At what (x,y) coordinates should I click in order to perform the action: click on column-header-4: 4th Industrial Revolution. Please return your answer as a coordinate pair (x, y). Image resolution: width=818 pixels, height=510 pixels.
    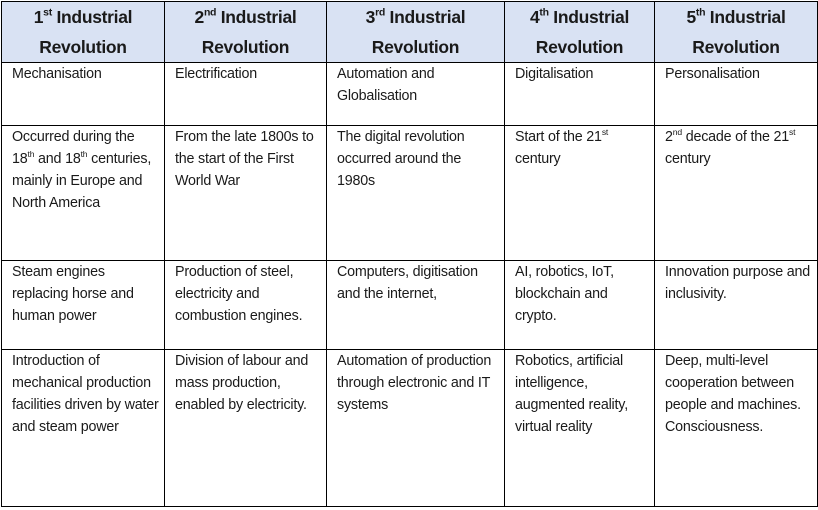
    Looking at the image, I should click on (579, 32).